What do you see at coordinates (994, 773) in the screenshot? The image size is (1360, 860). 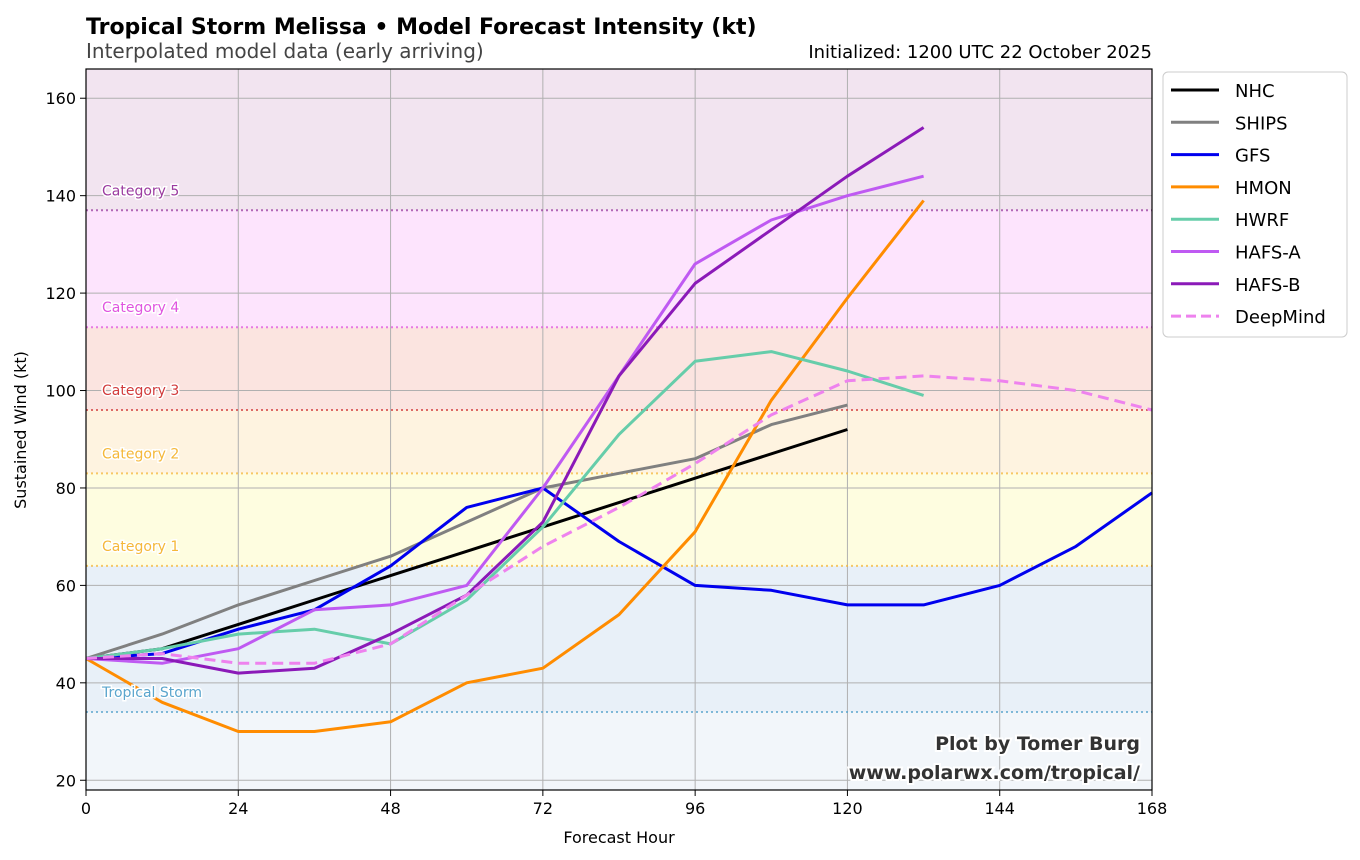 I see `credit-url: www.polarwx.com/tropical/` at bounding box center [994, 773].